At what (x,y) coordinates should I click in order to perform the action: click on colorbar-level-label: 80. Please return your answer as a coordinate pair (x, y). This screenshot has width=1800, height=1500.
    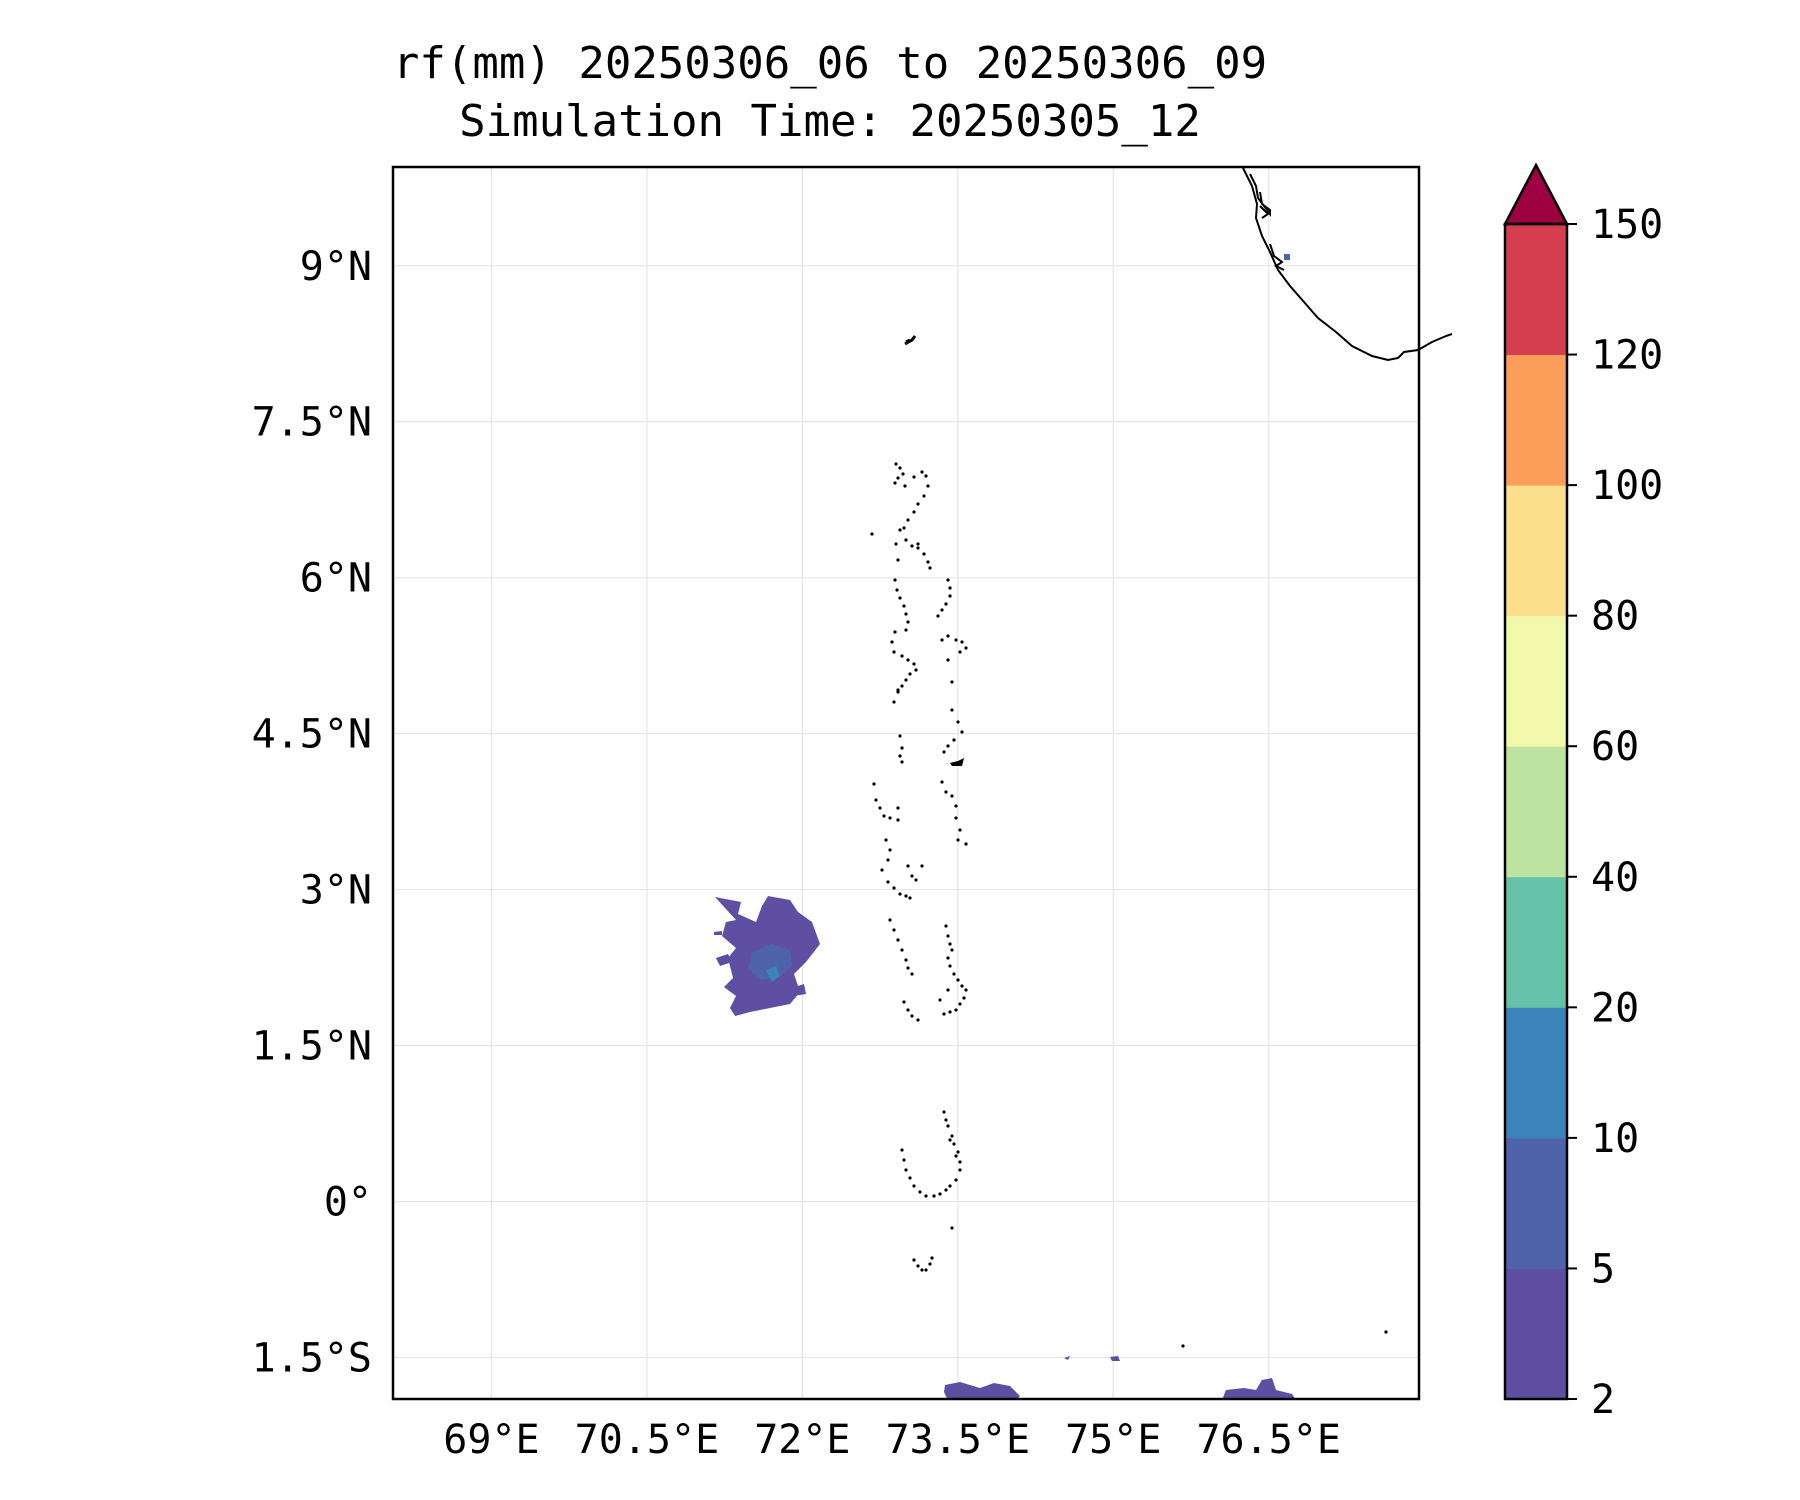
    Looking at the image, I should click on (1615, 617).